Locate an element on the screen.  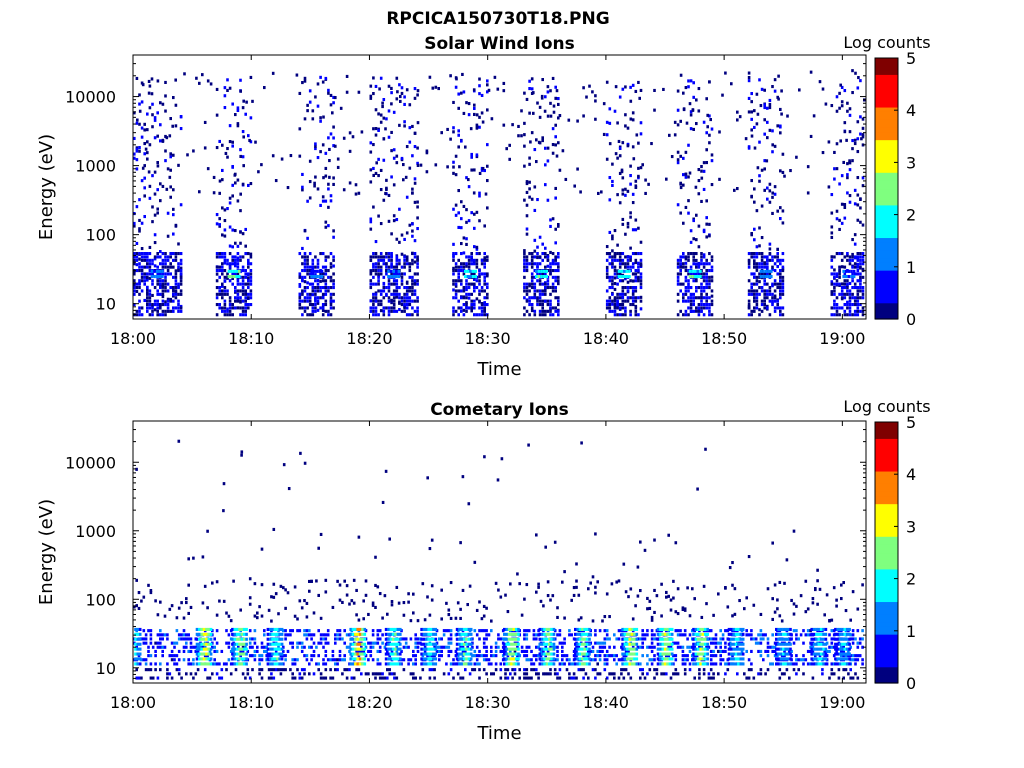
colorbar-segment is located at coordinates (886, 113).